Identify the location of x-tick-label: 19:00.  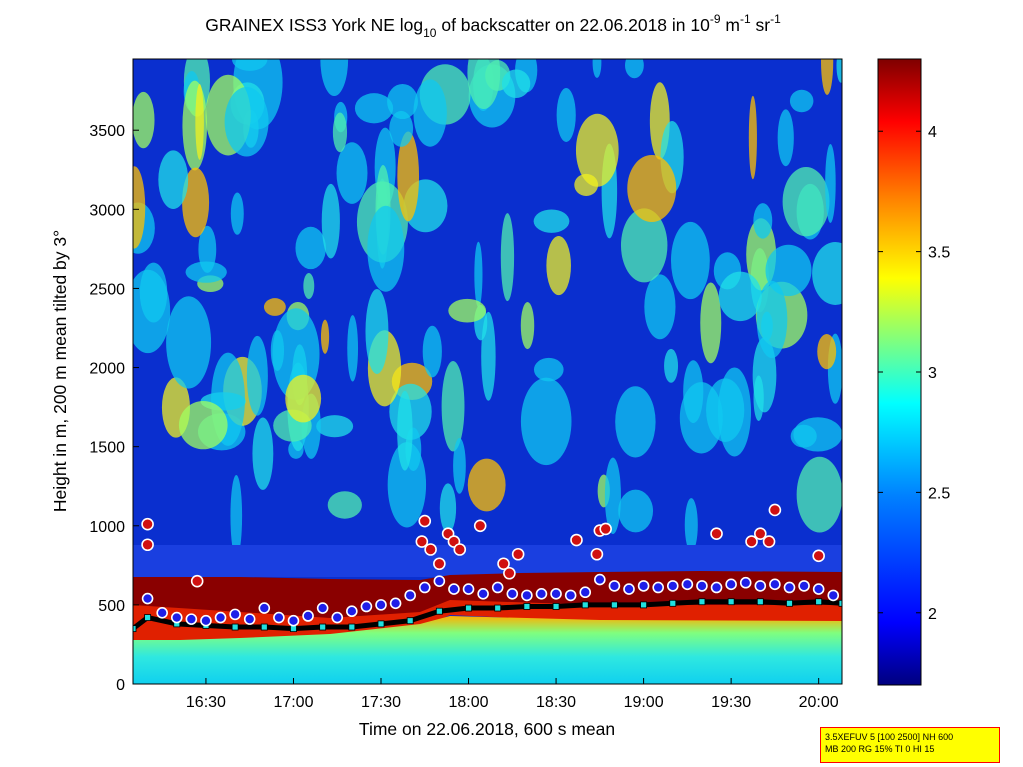
(644, 702).